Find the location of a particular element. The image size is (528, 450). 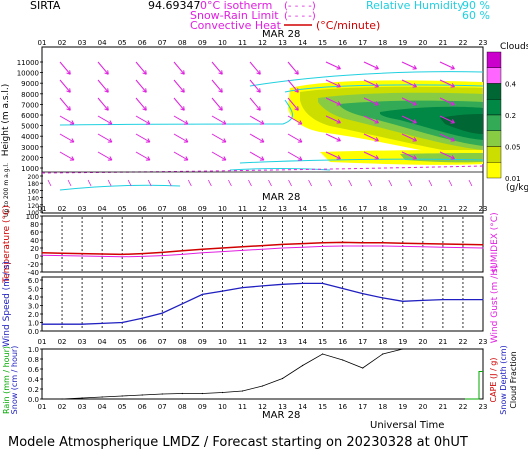

y-tick-label: 10000 is located at coordinates (28, 74).